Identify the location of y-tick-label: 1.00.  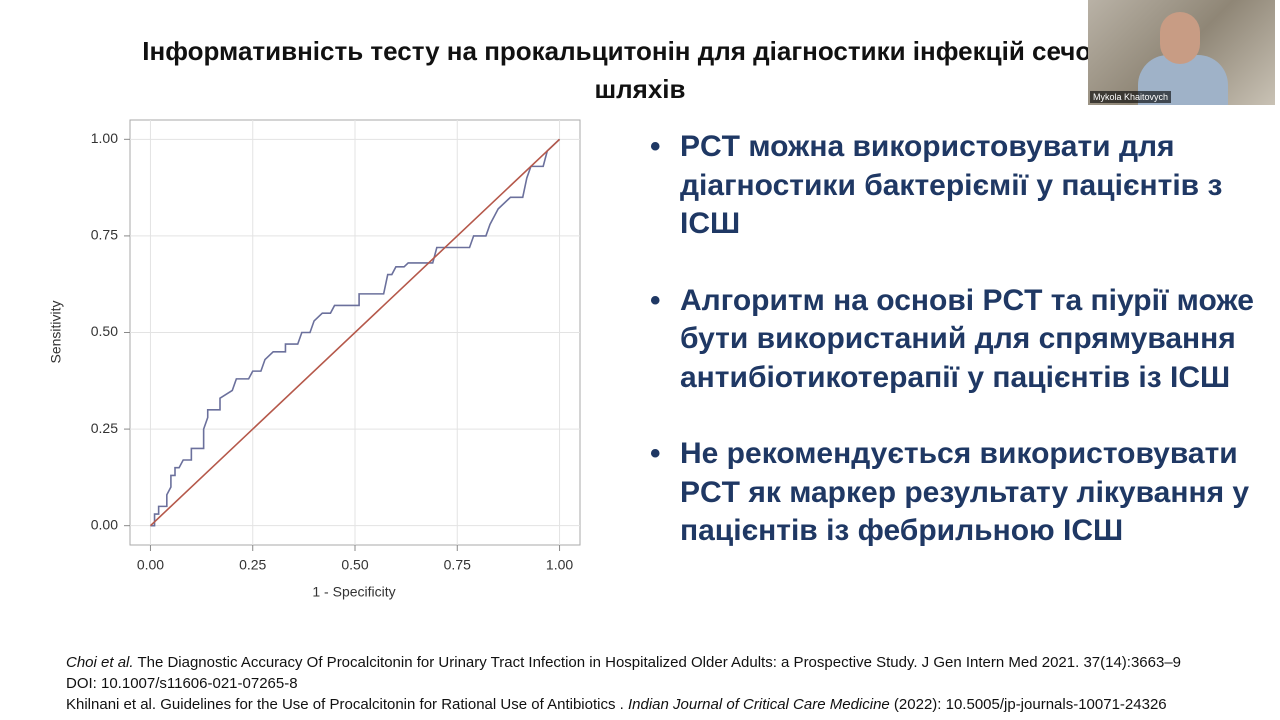
(104, 138).